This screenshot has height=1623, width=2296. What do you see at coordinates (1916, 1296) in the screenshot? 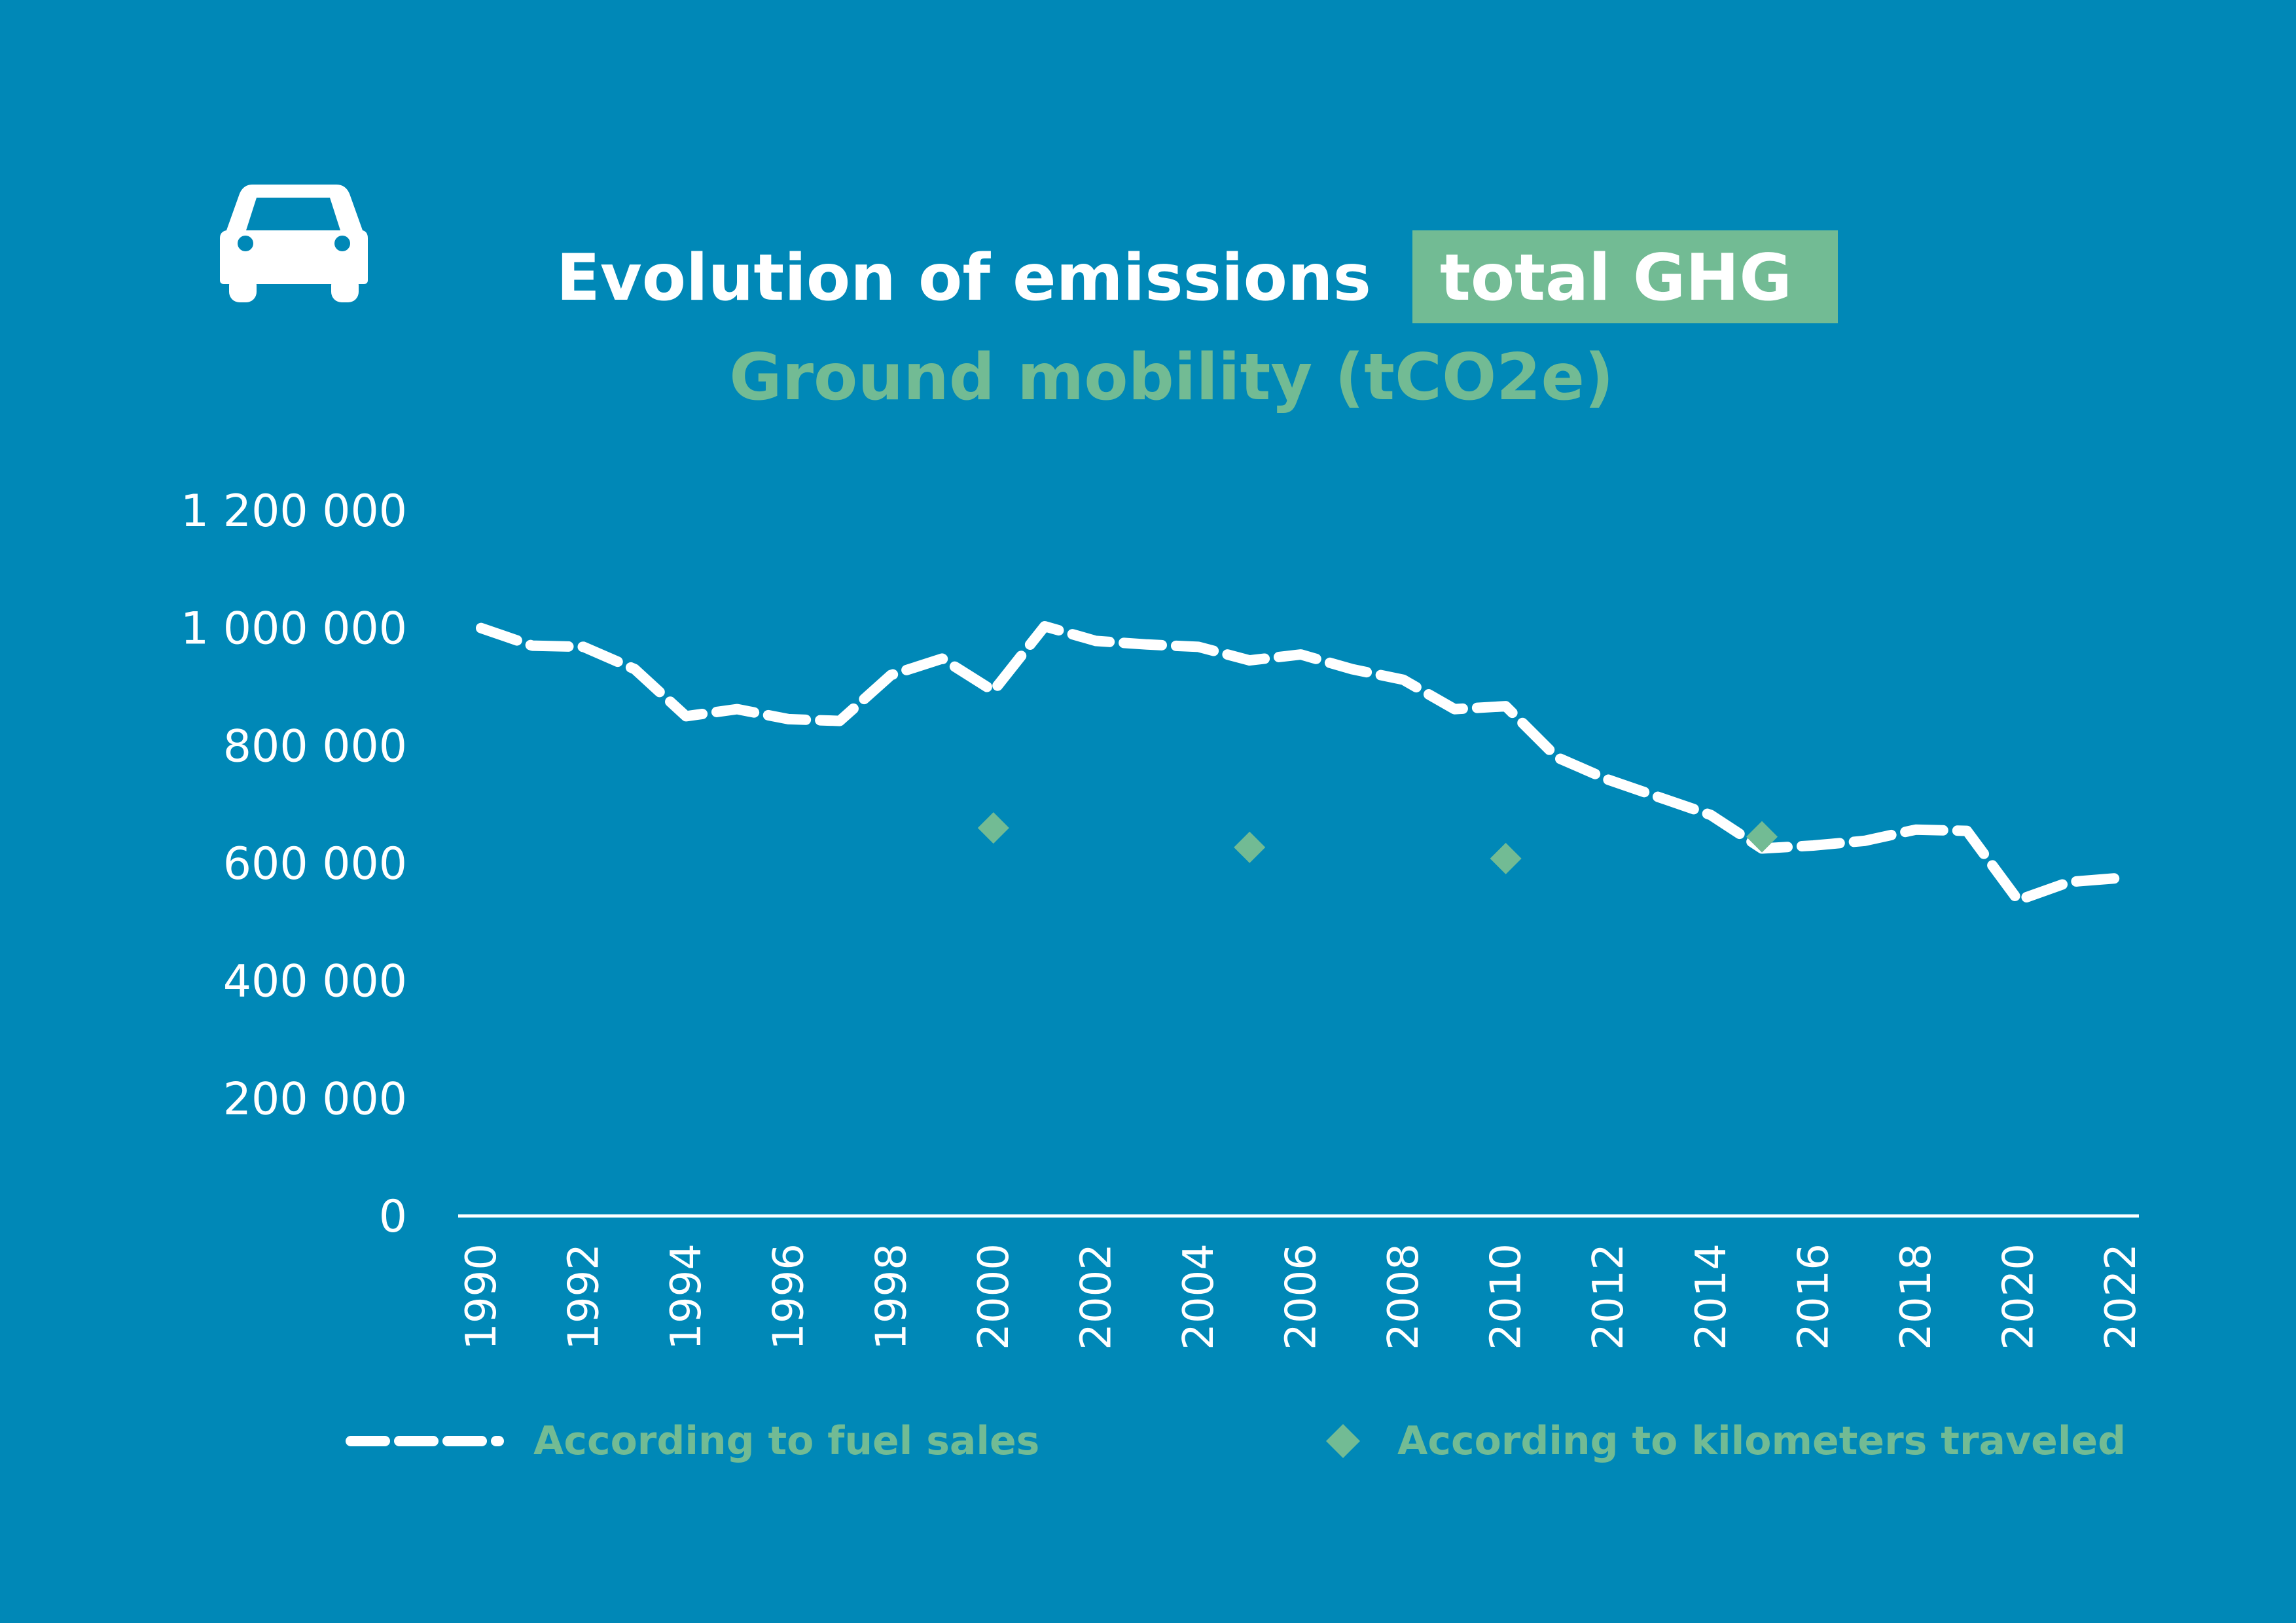
I see `x-tick-label: 2018` at bounding box center [1916, 1296].